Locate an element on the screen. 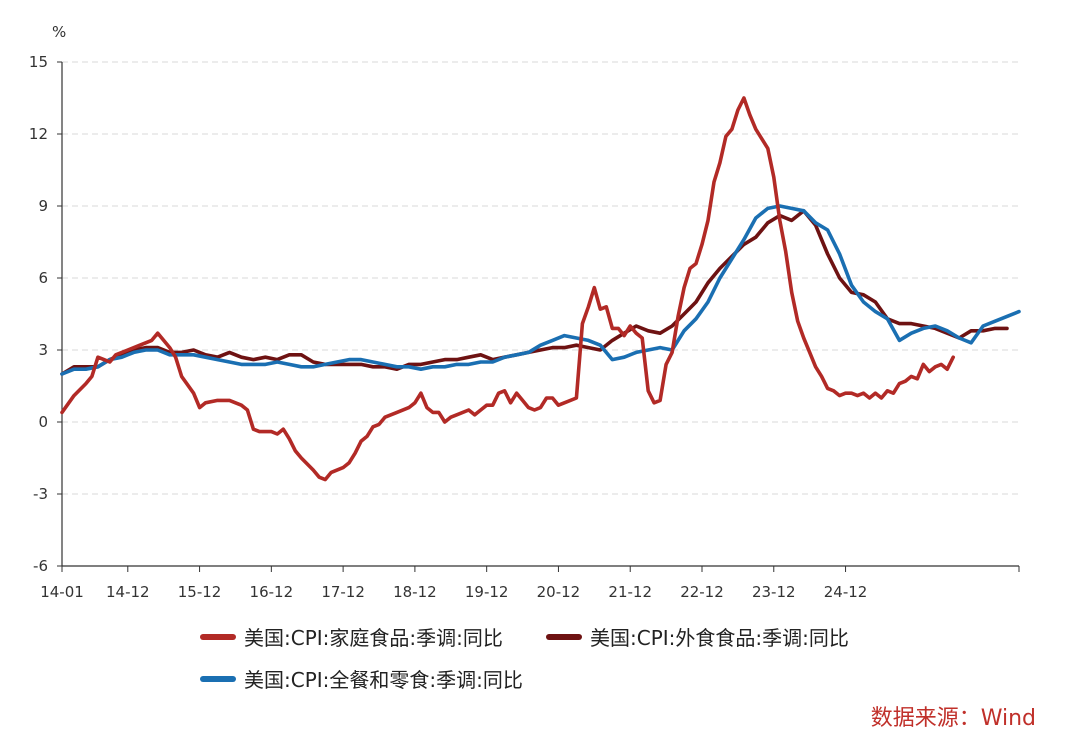  x-tick-label: 14-12 is located at coordinates (128, 592).